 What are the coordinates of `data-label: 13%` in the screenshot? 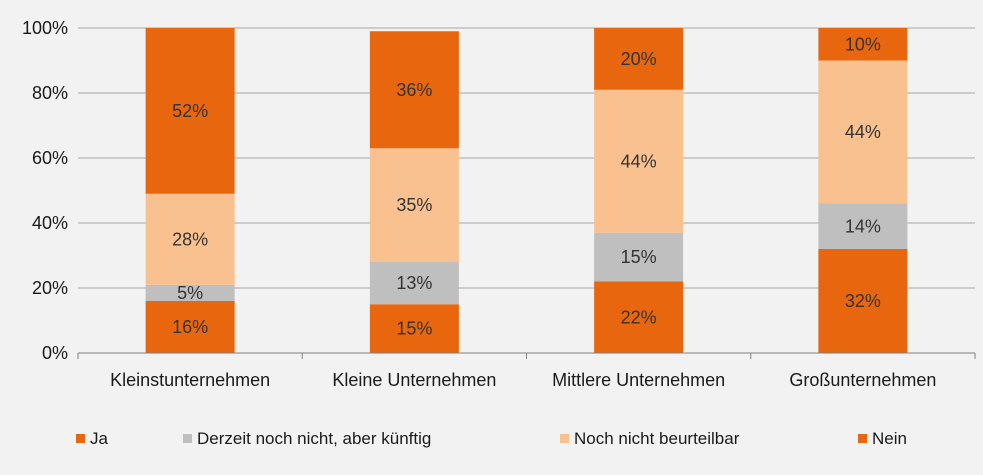 It's located at (414, 283).